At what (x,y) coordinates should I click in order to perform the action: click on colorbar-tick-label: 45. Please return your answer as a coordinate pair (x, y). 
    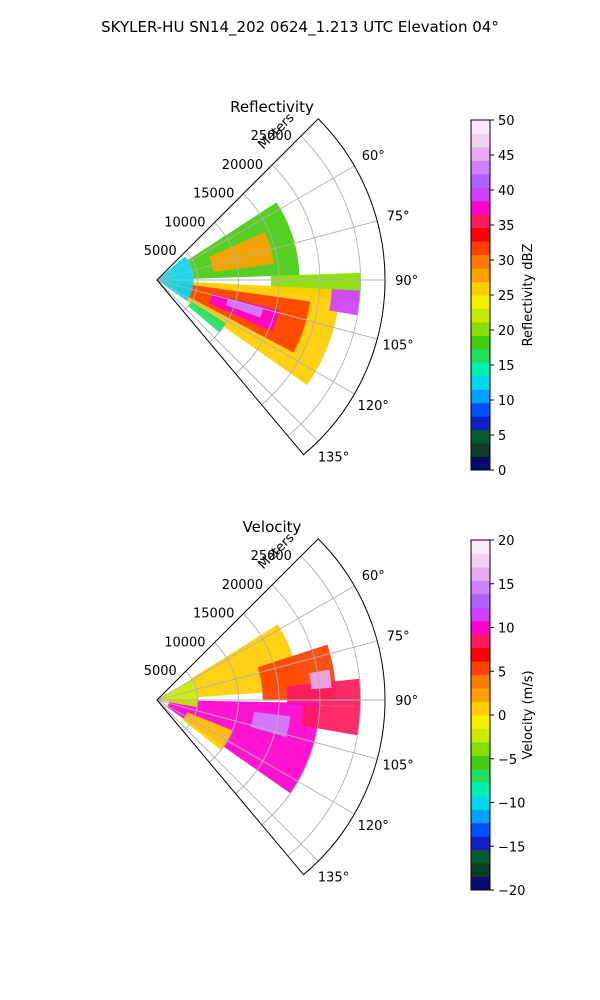
    Looking at the image, I should click on (506, 156).